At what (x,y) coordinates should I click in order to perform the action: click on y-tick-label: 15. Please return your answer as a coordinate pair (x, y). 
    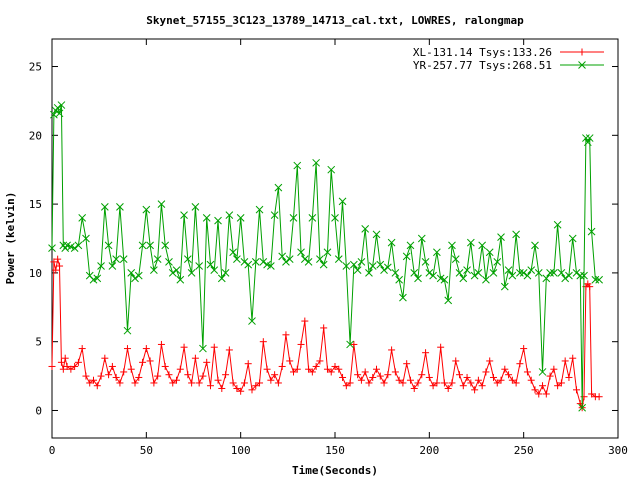
    Looking at the image, I should click on (35, 204).